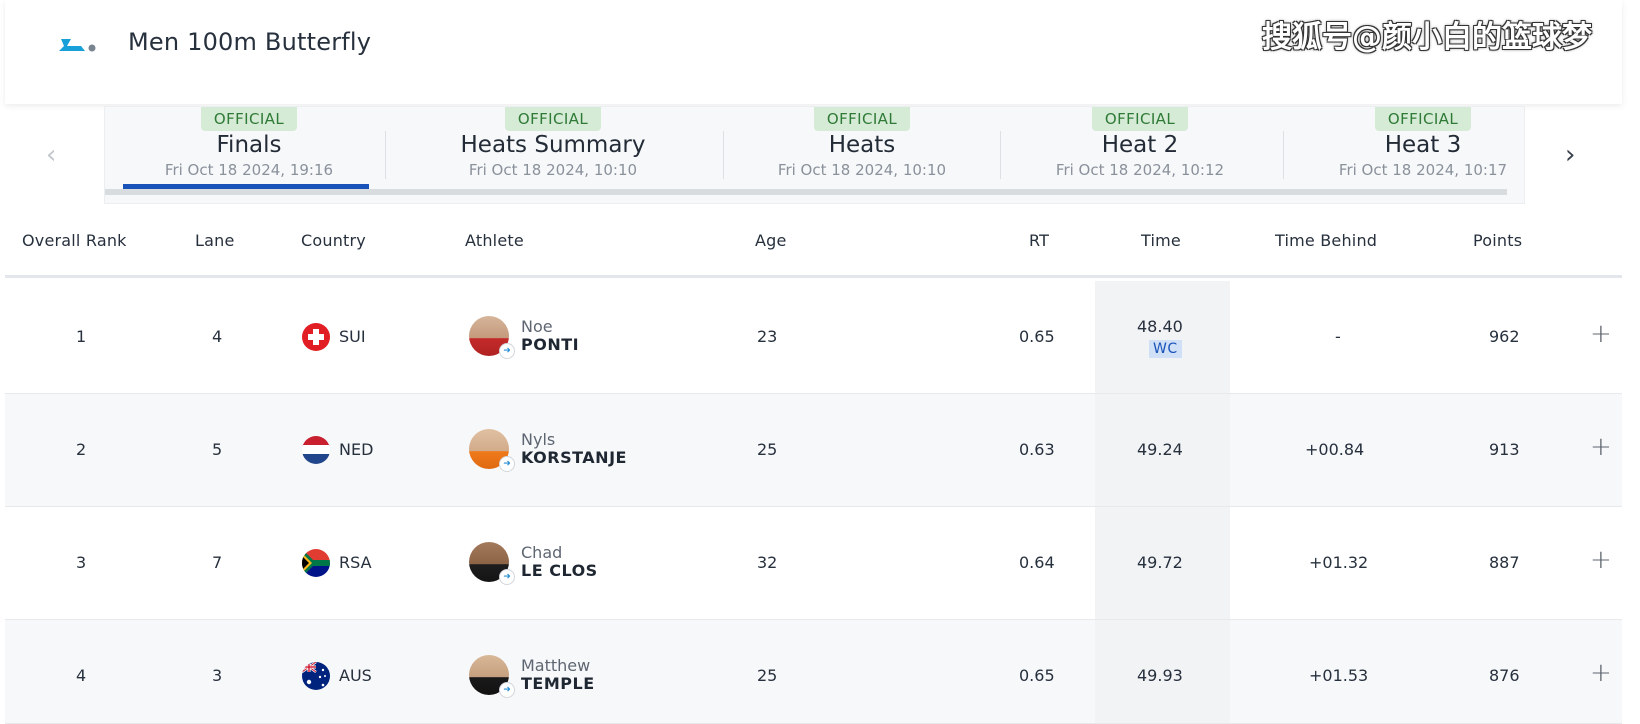  What do you see at coordinates (1140, 170) in the screenshot?
I see `tab-date: Fri Oct 18 2024, 10:12` at bounding box center [1140, 170].